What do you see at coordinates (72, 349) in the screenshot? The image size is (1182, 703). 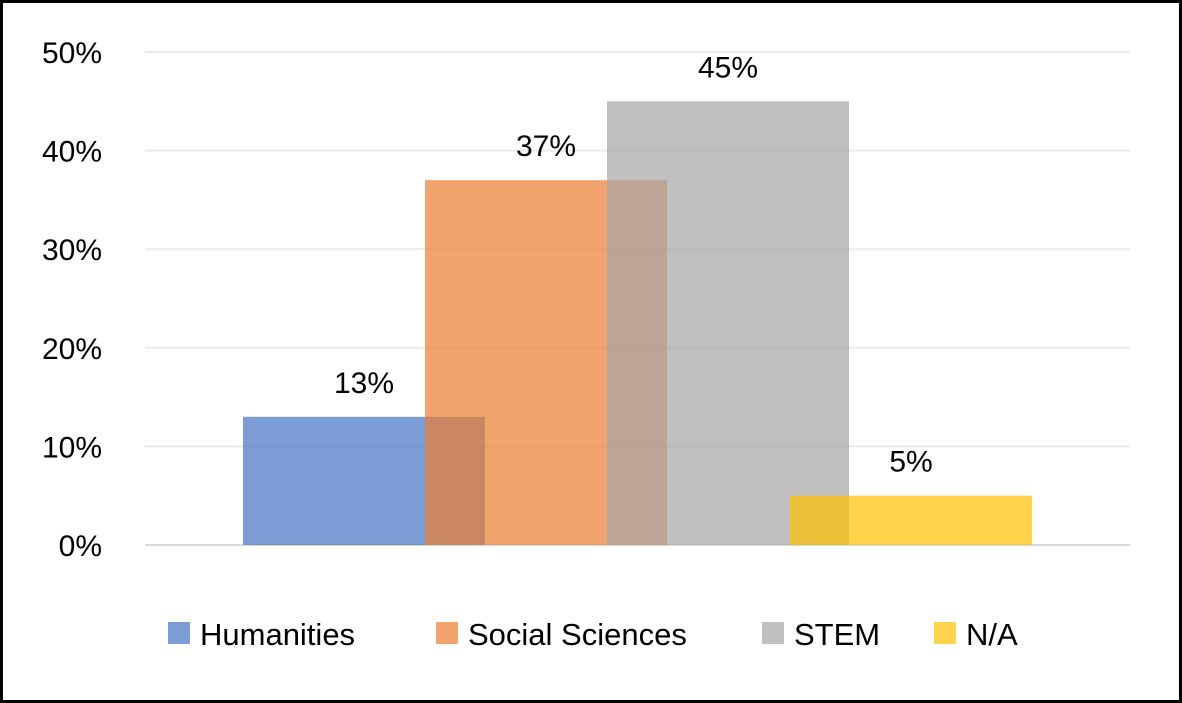 I see `y-tick-label: 20%` at bounding box center [72, 349].